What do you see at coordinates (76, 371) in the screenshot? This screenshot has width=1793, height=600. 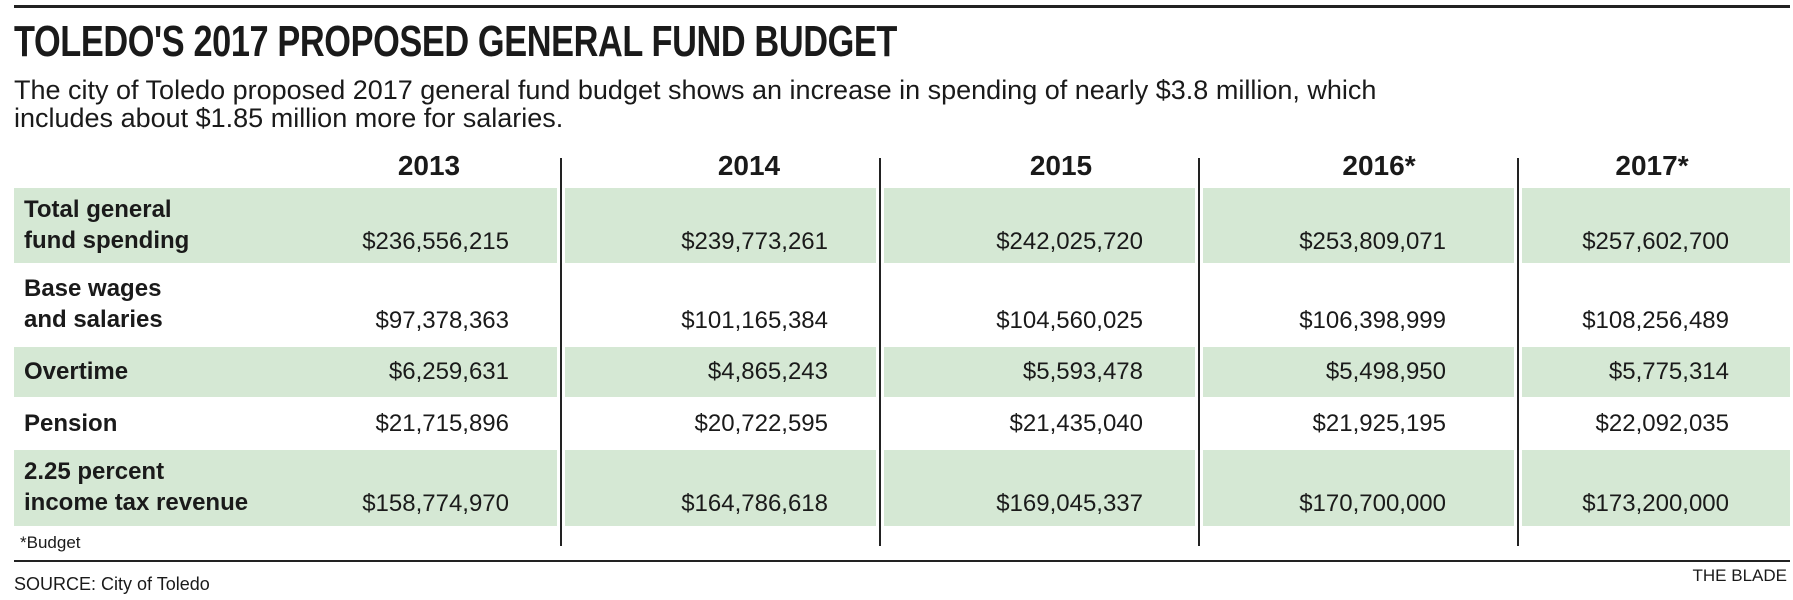 I see `row-label: Overtime` at bounding box center [76, 371].